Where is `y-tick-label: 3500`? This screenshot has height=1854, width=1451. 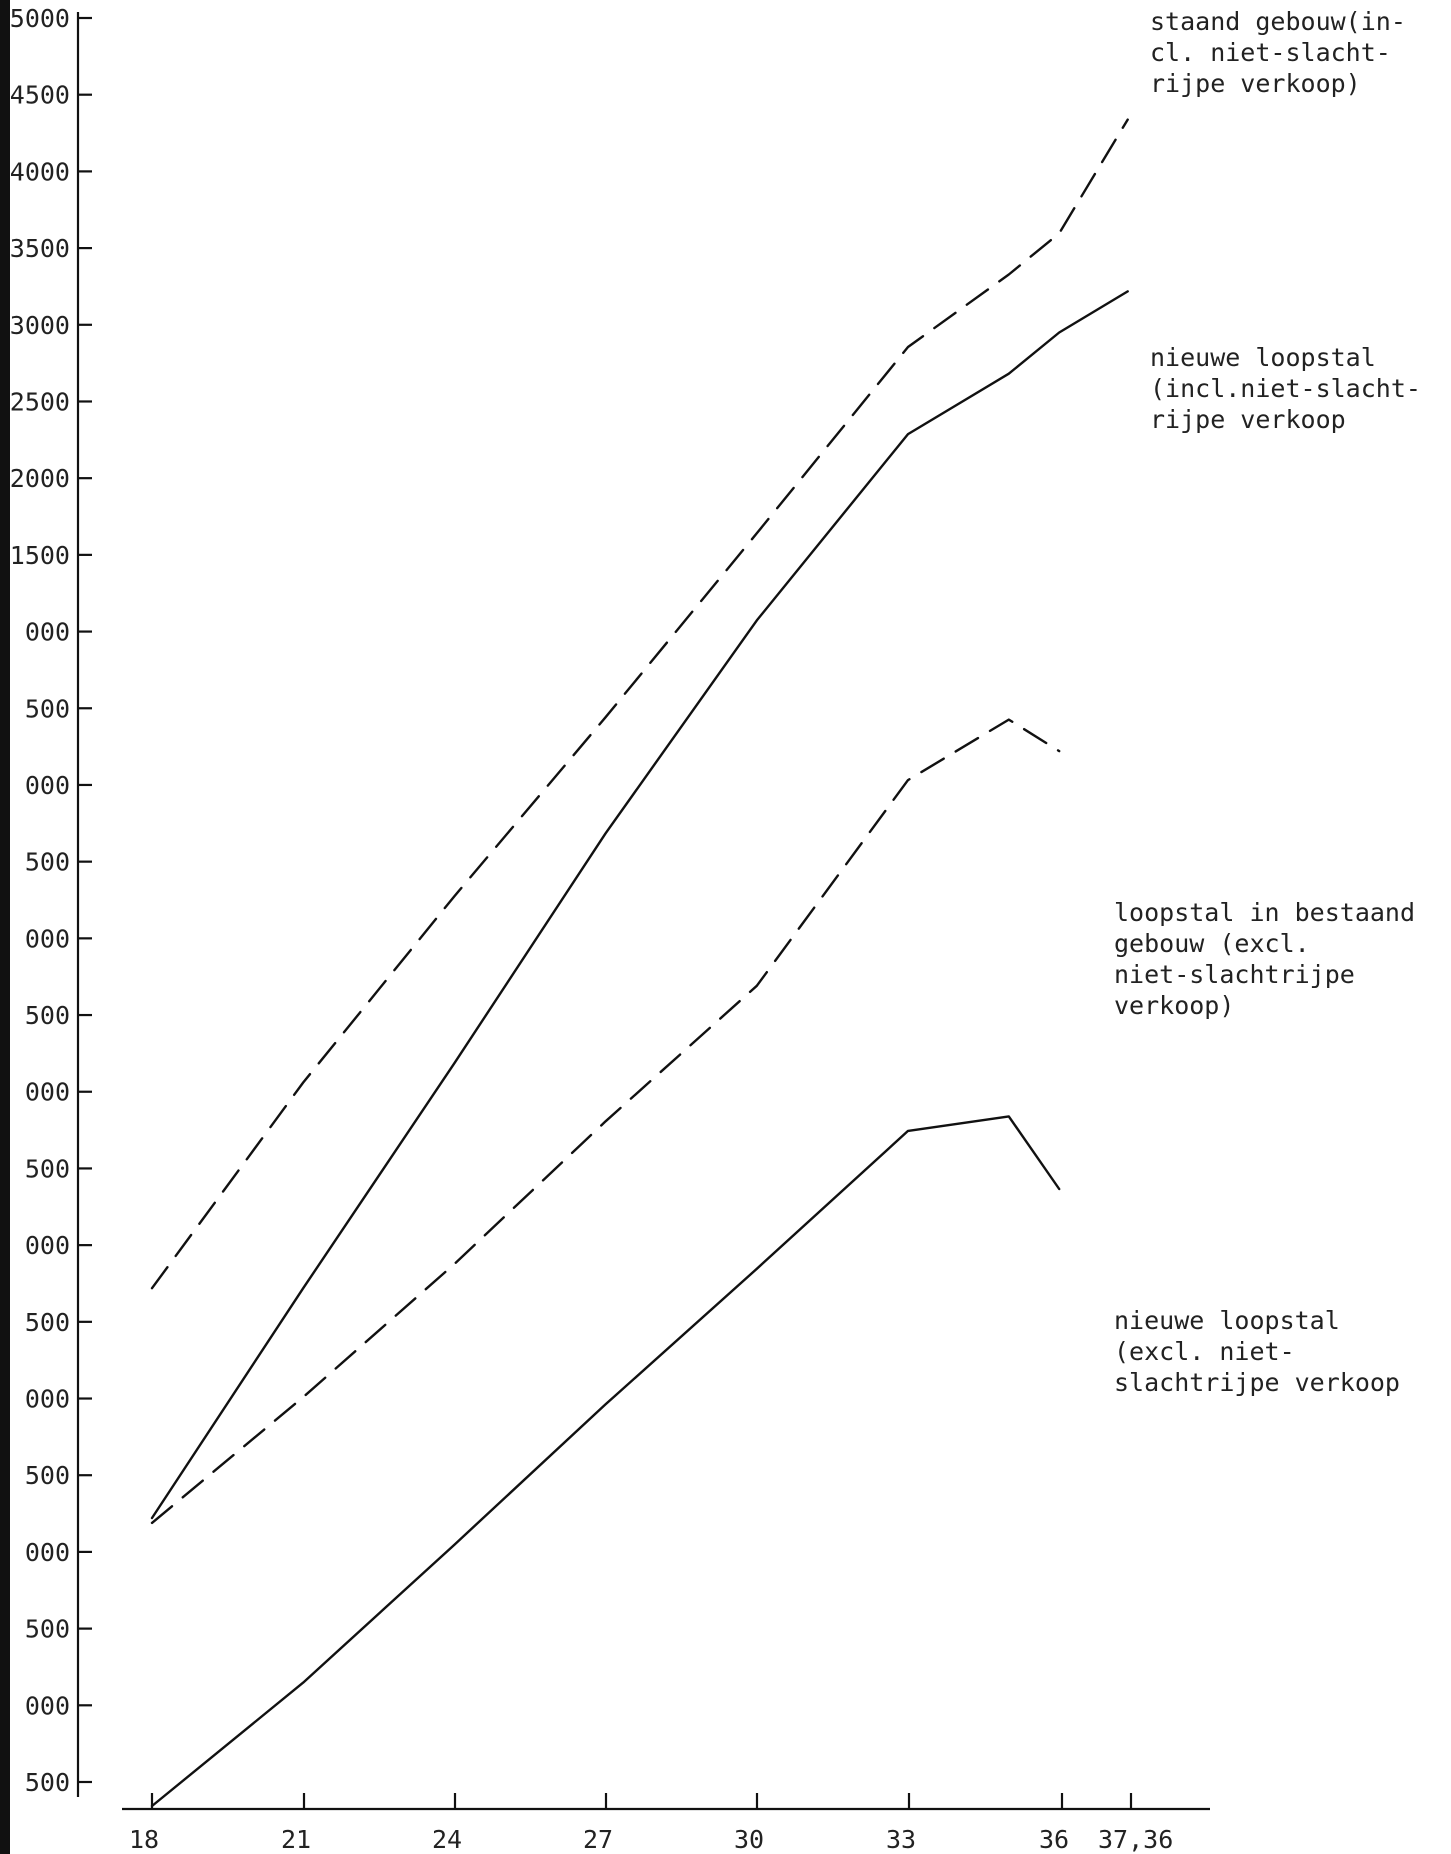
y-tick-label: 3500 is located at coordinates (40, 248).